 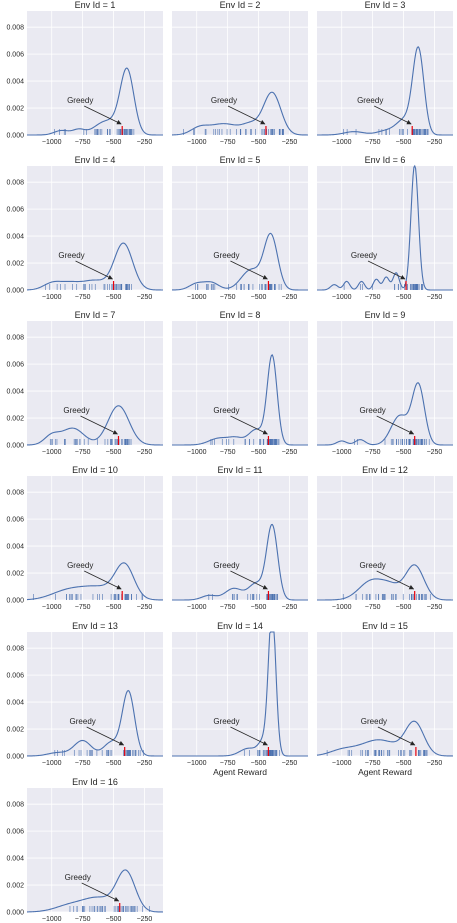 What do you see at coordinates (103, 115) in the screenshot?
I see `panel-1-greedy-arrow` at bounding box center [103, 115].